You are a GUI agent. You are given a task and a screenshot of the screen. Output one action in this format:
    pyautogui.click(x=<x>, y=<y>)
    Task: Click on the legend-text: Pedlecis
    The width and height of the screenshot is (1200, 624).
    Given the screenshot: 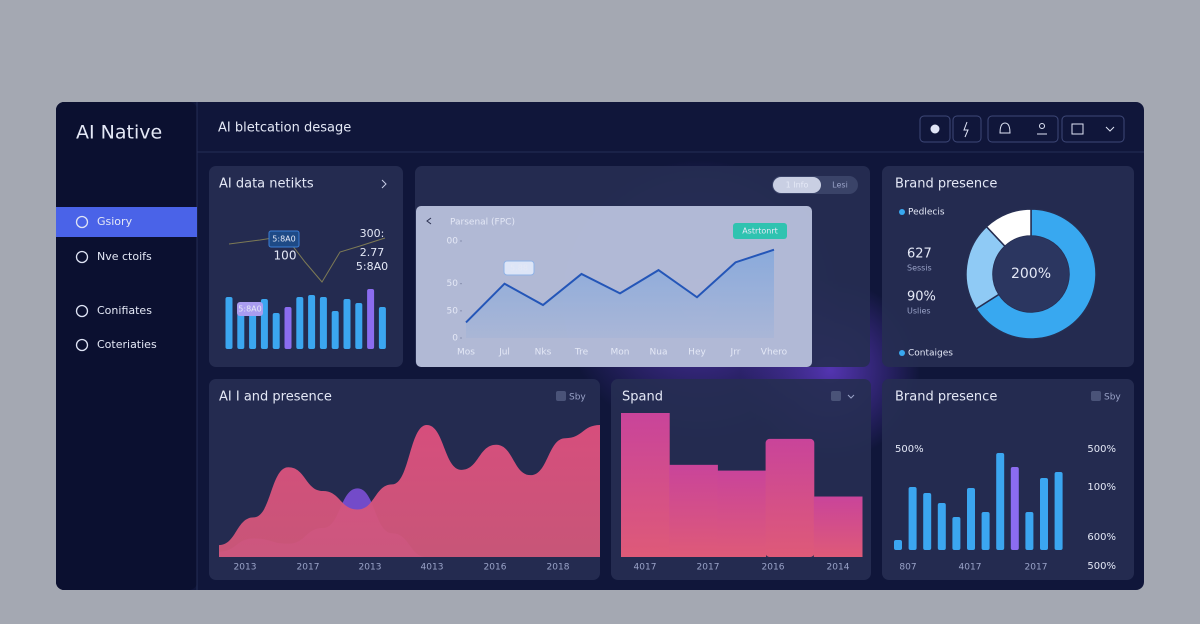 What is the action you would take?
    pyautogui.click(x=926, y=213)
    